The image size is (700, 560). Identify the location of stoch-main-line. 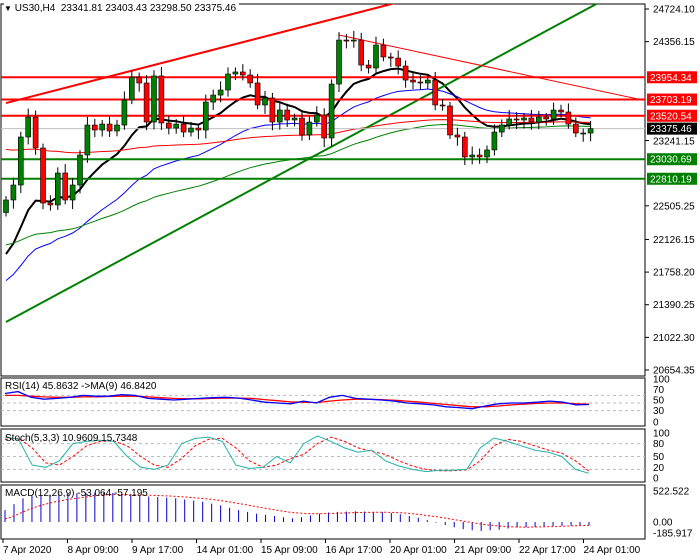
(297, 454).